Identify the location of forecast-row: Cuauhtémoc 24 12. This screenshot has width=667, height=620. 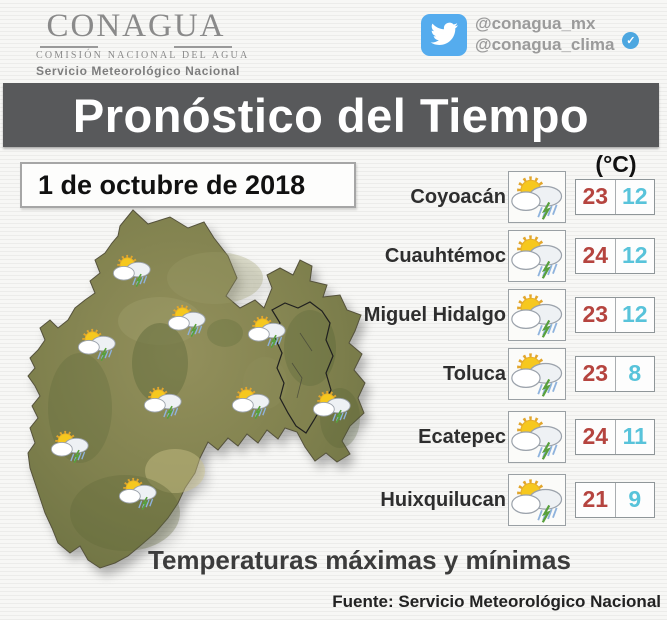
(508, 256).